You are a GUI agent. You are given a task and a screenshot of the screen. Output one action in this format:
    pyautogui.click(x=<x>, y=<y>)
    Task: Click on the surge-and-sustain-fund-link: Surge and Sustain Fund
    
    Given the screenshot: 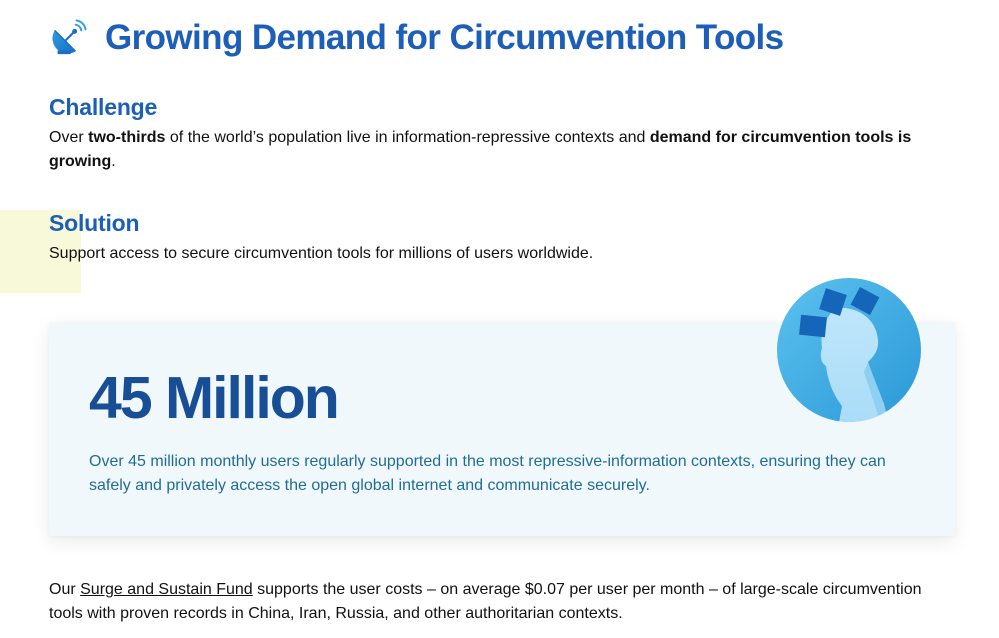 What is the action you would take?
    pyautogui.click(x=166, y=589)
    